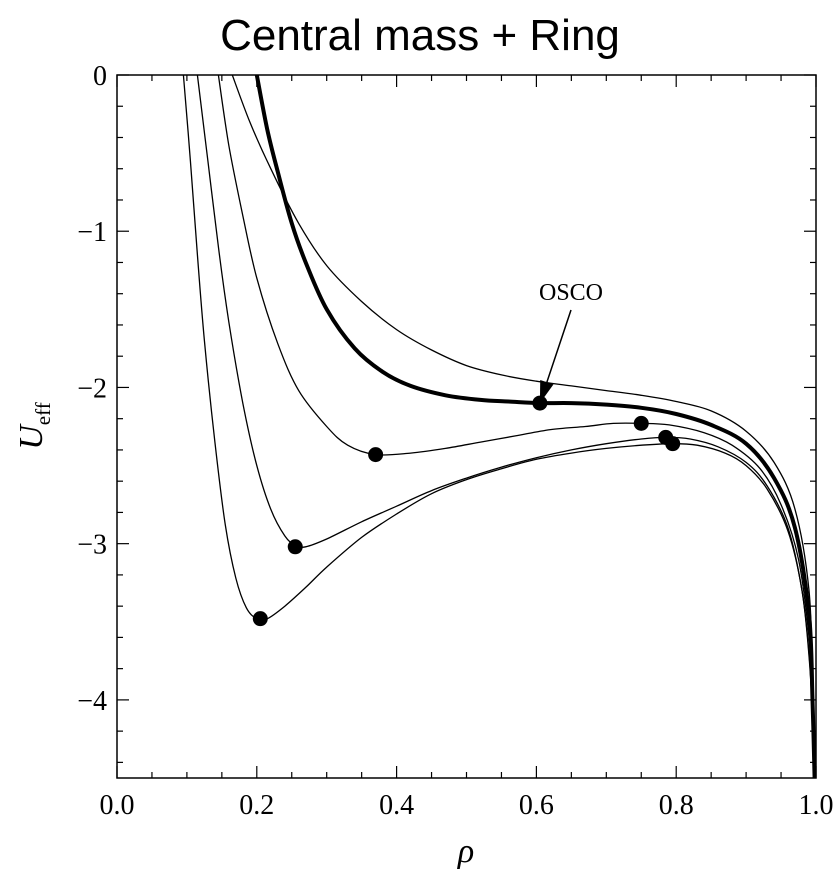 Image resolution: width=838 pixels, height=881 pixels. I want to click on x-tick-label: 0.0, so click(117, 805).